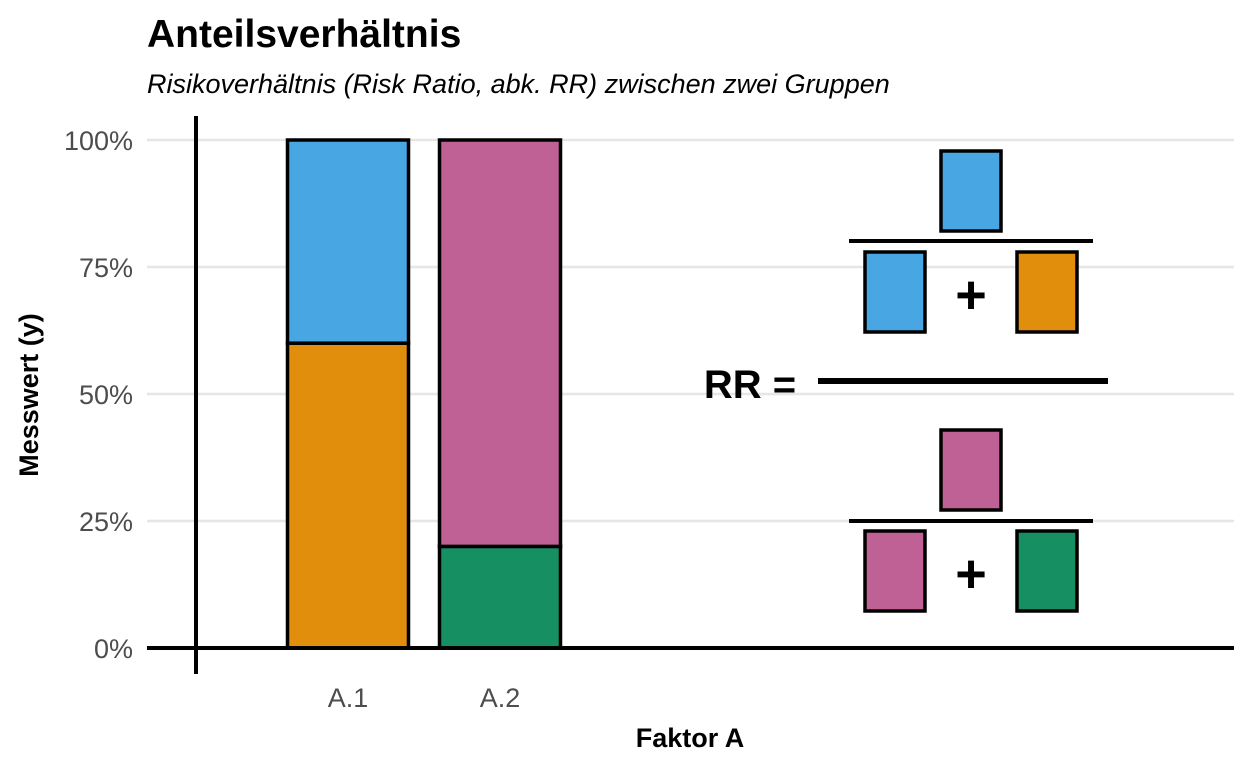  Describe the element at coordinates (971, 470) in the screenshot. I see `denominator-top-swatch` at that location.